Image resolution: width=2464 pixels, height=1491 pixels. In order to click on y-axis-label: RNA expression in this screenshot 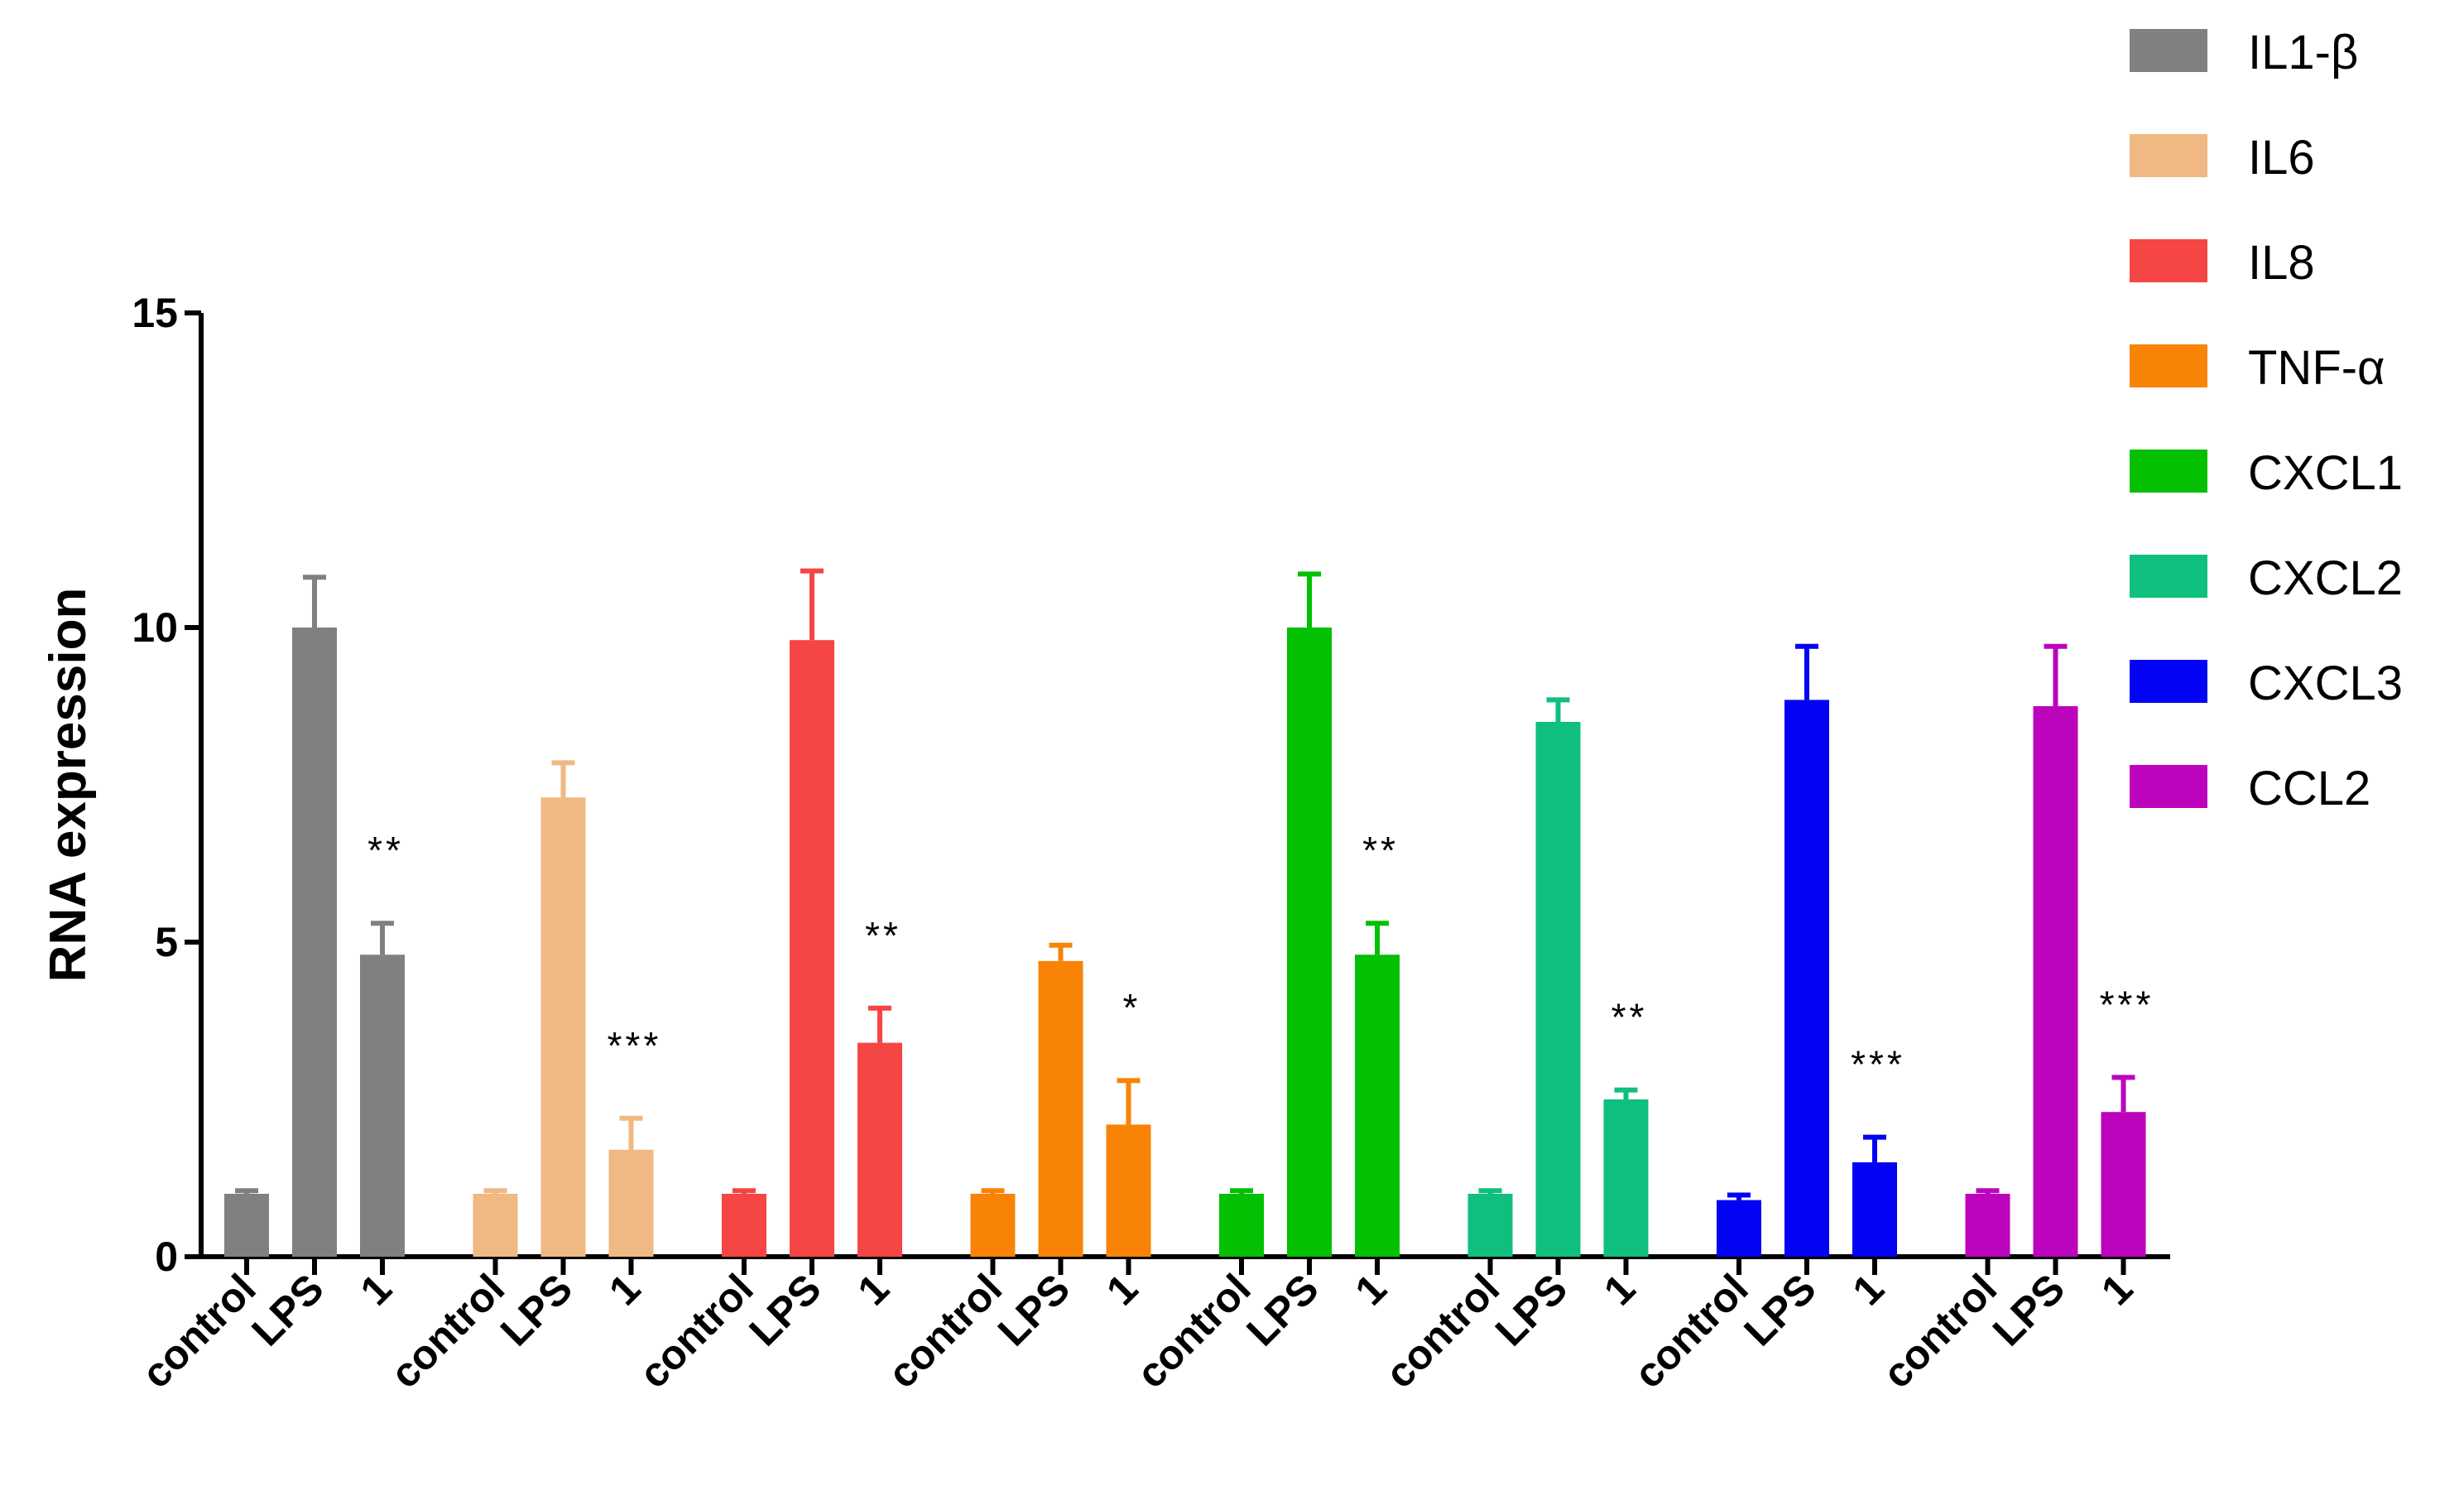, I will do `click(68, 785)`.